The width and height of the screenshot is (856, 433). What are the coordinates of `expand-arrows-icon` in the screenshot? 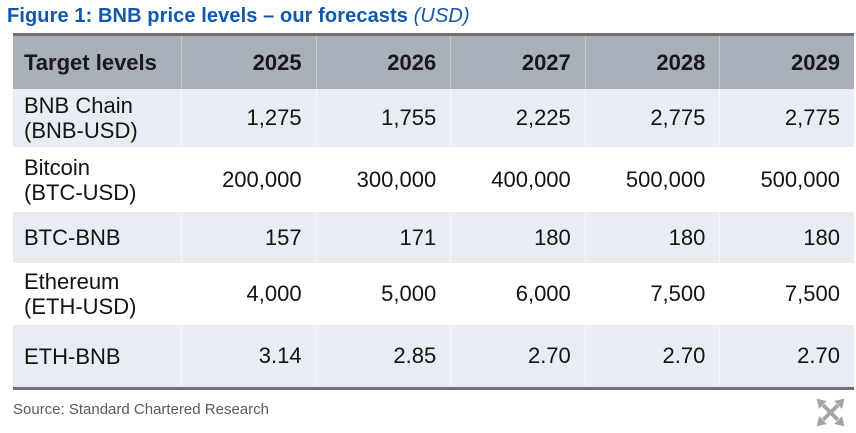 It's located at (830, 412).